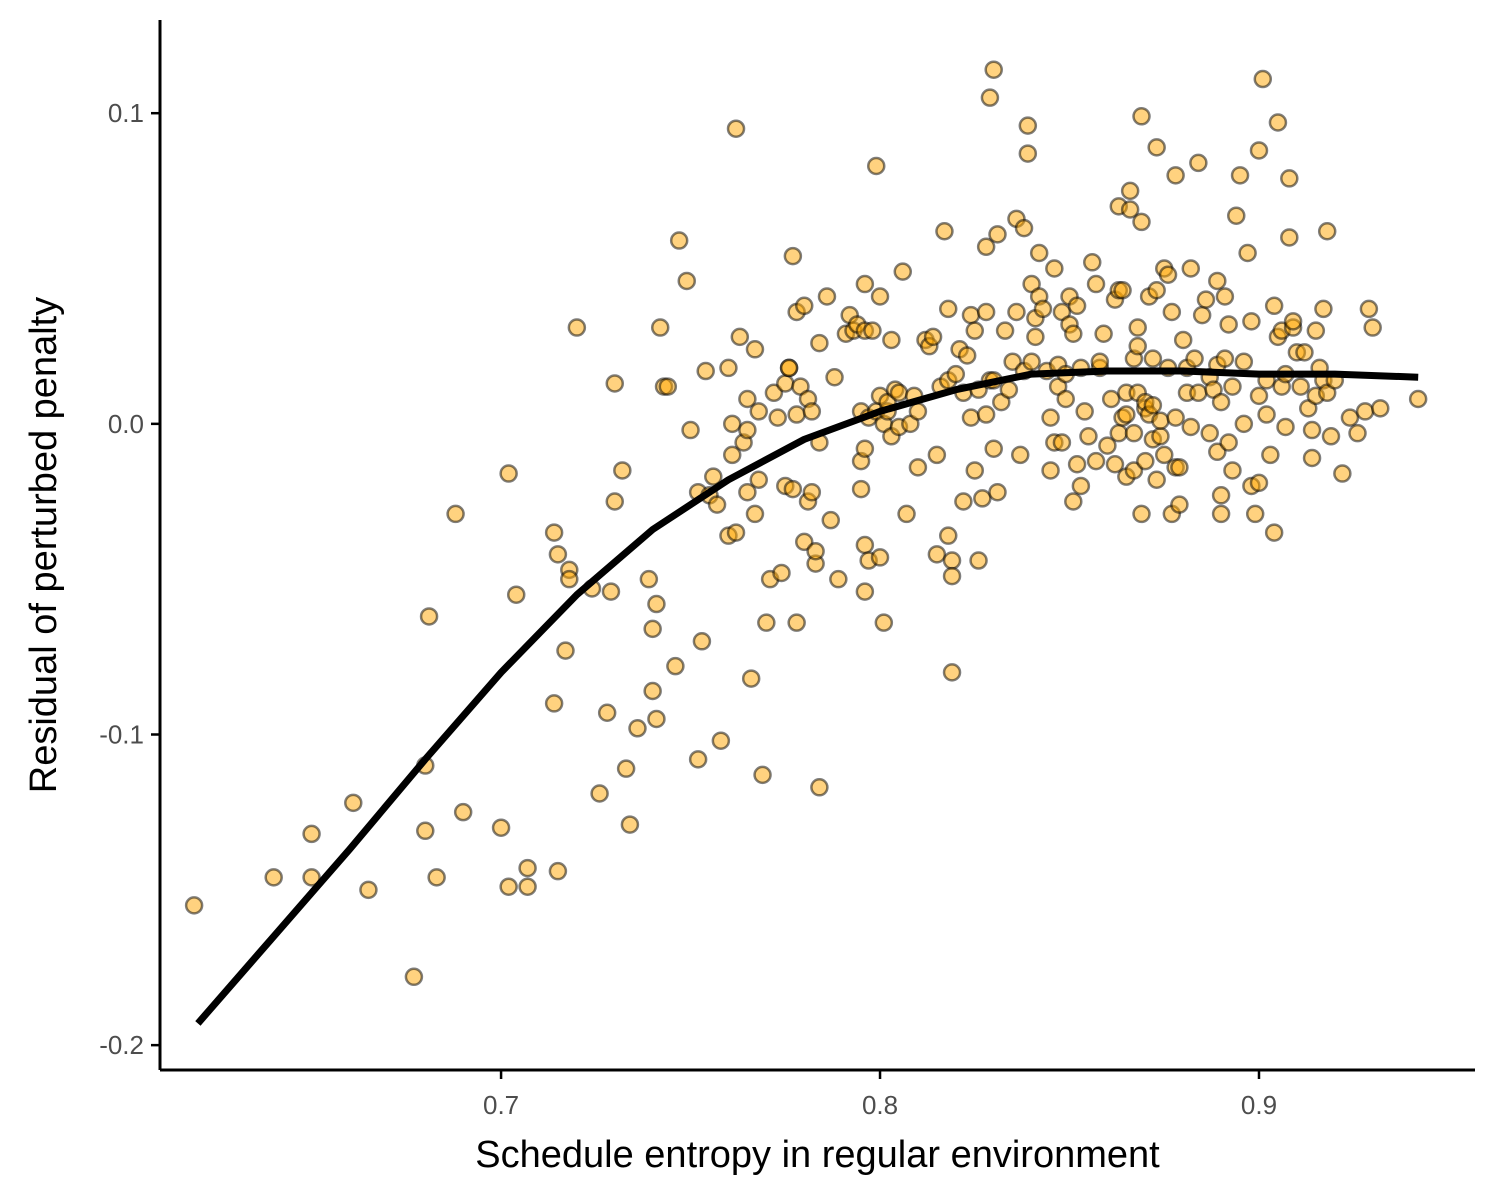 This screenshot has width=1500, height=1200. What do you see at coordinates (126, 424) in the screenshot?
I see `y-tick-label: 0.0` at bounding box center [126, 424].